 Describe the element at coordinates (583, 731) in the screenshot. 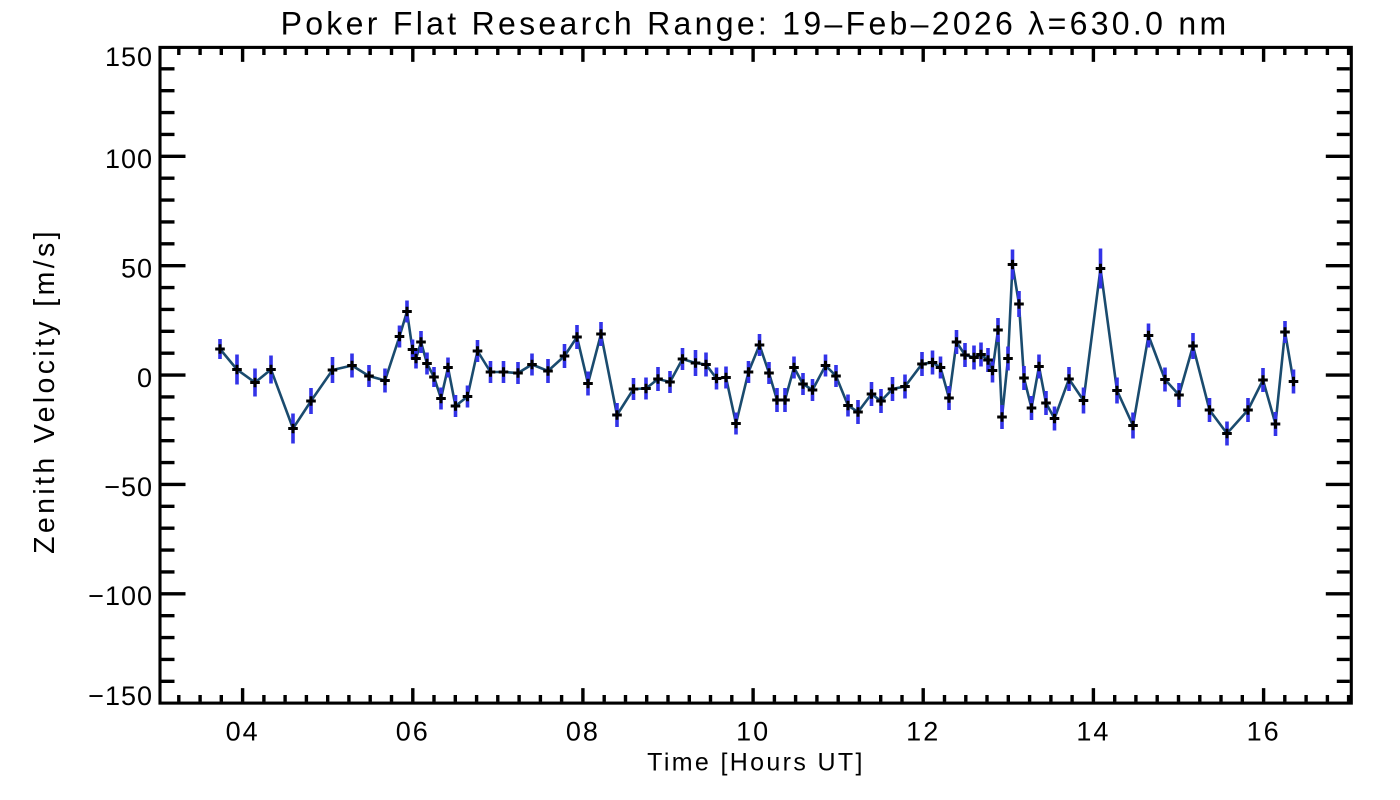

I see `svg-text: 08` at that location.